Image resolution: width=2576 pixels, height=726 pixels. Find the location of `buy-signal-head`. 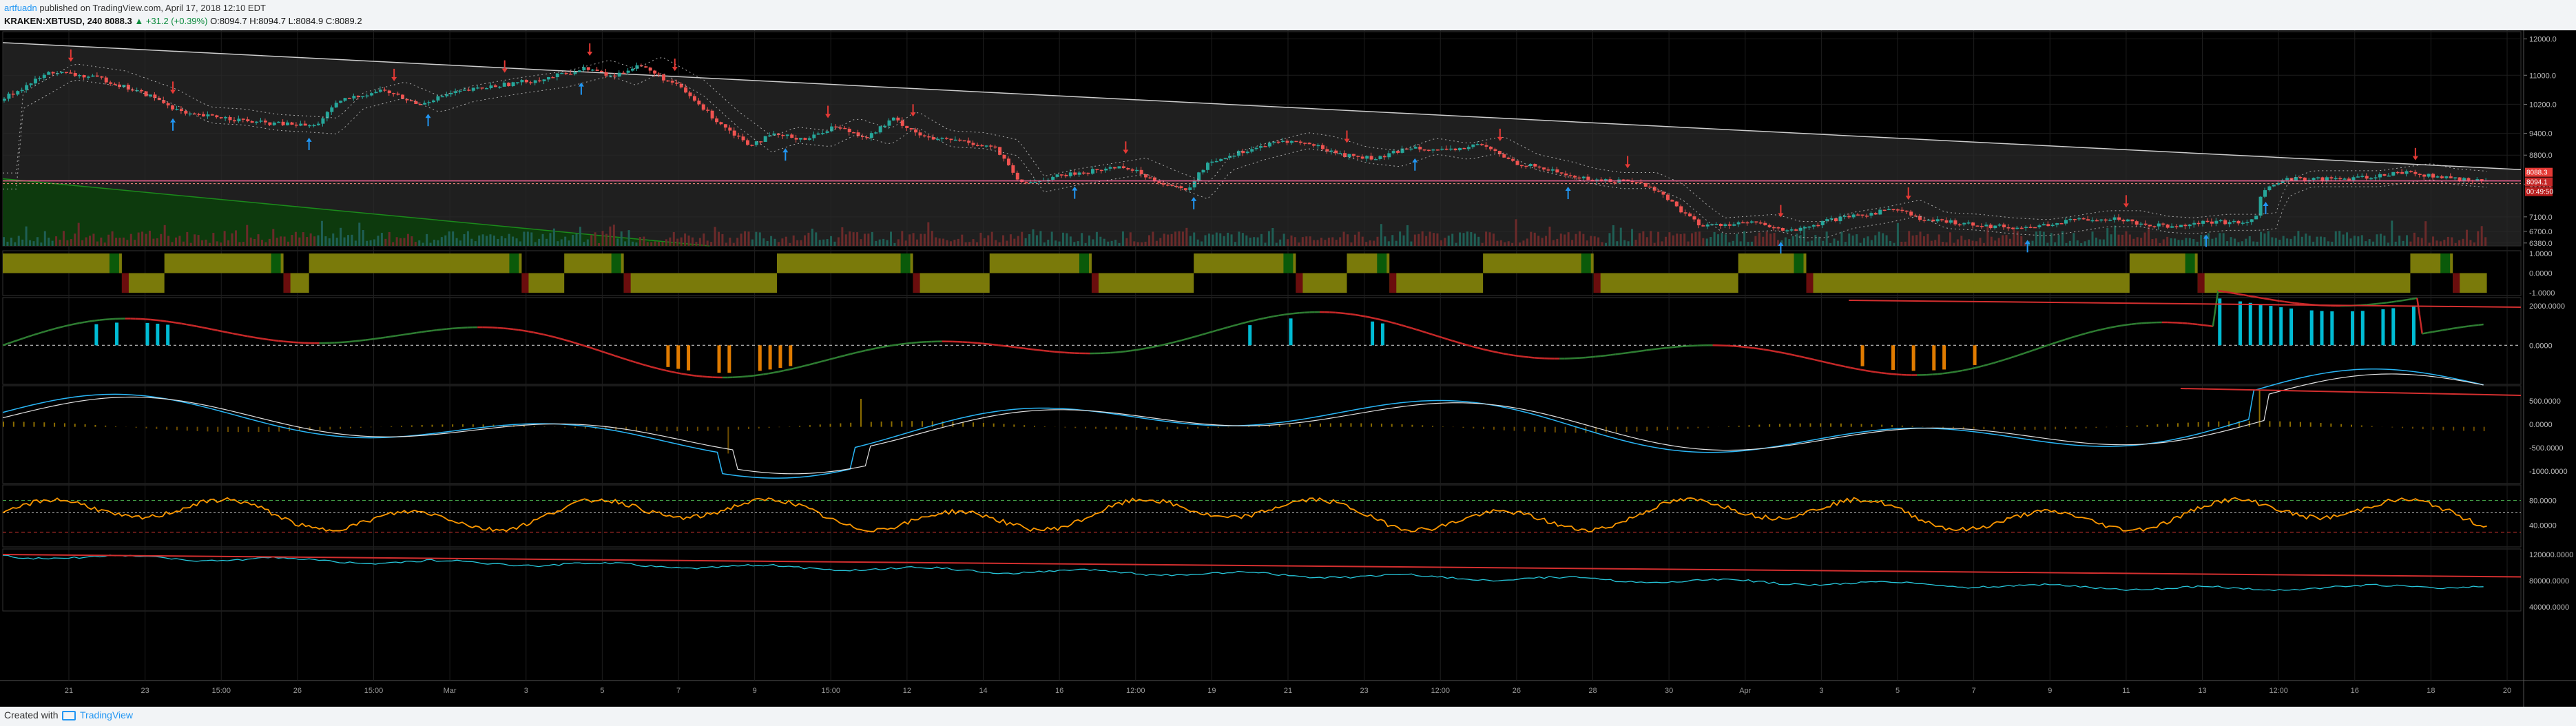

buy-signal-head is located at coordinates (2206, 236).